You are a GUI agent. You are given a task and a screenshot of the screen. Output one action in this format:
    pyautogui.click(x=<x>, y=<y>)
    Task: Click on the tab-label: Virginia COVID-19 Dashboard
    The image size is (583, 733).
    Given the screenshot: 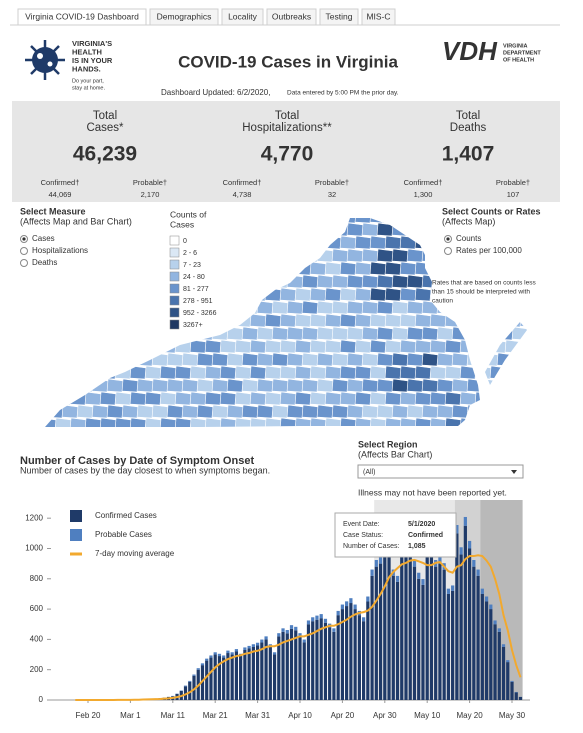 What is the action you would take?
    pyautogui.click(x=82, y=16)
    